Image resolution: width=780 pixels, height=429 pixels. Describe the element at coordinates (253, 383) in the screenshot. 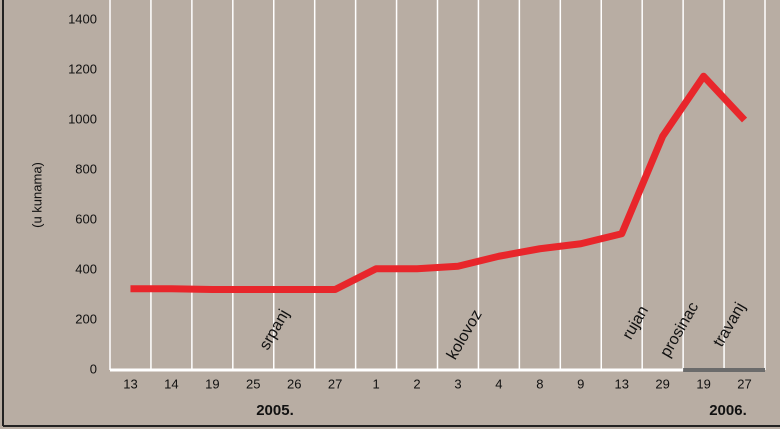

I see `x-tick-label: 25` at that location.